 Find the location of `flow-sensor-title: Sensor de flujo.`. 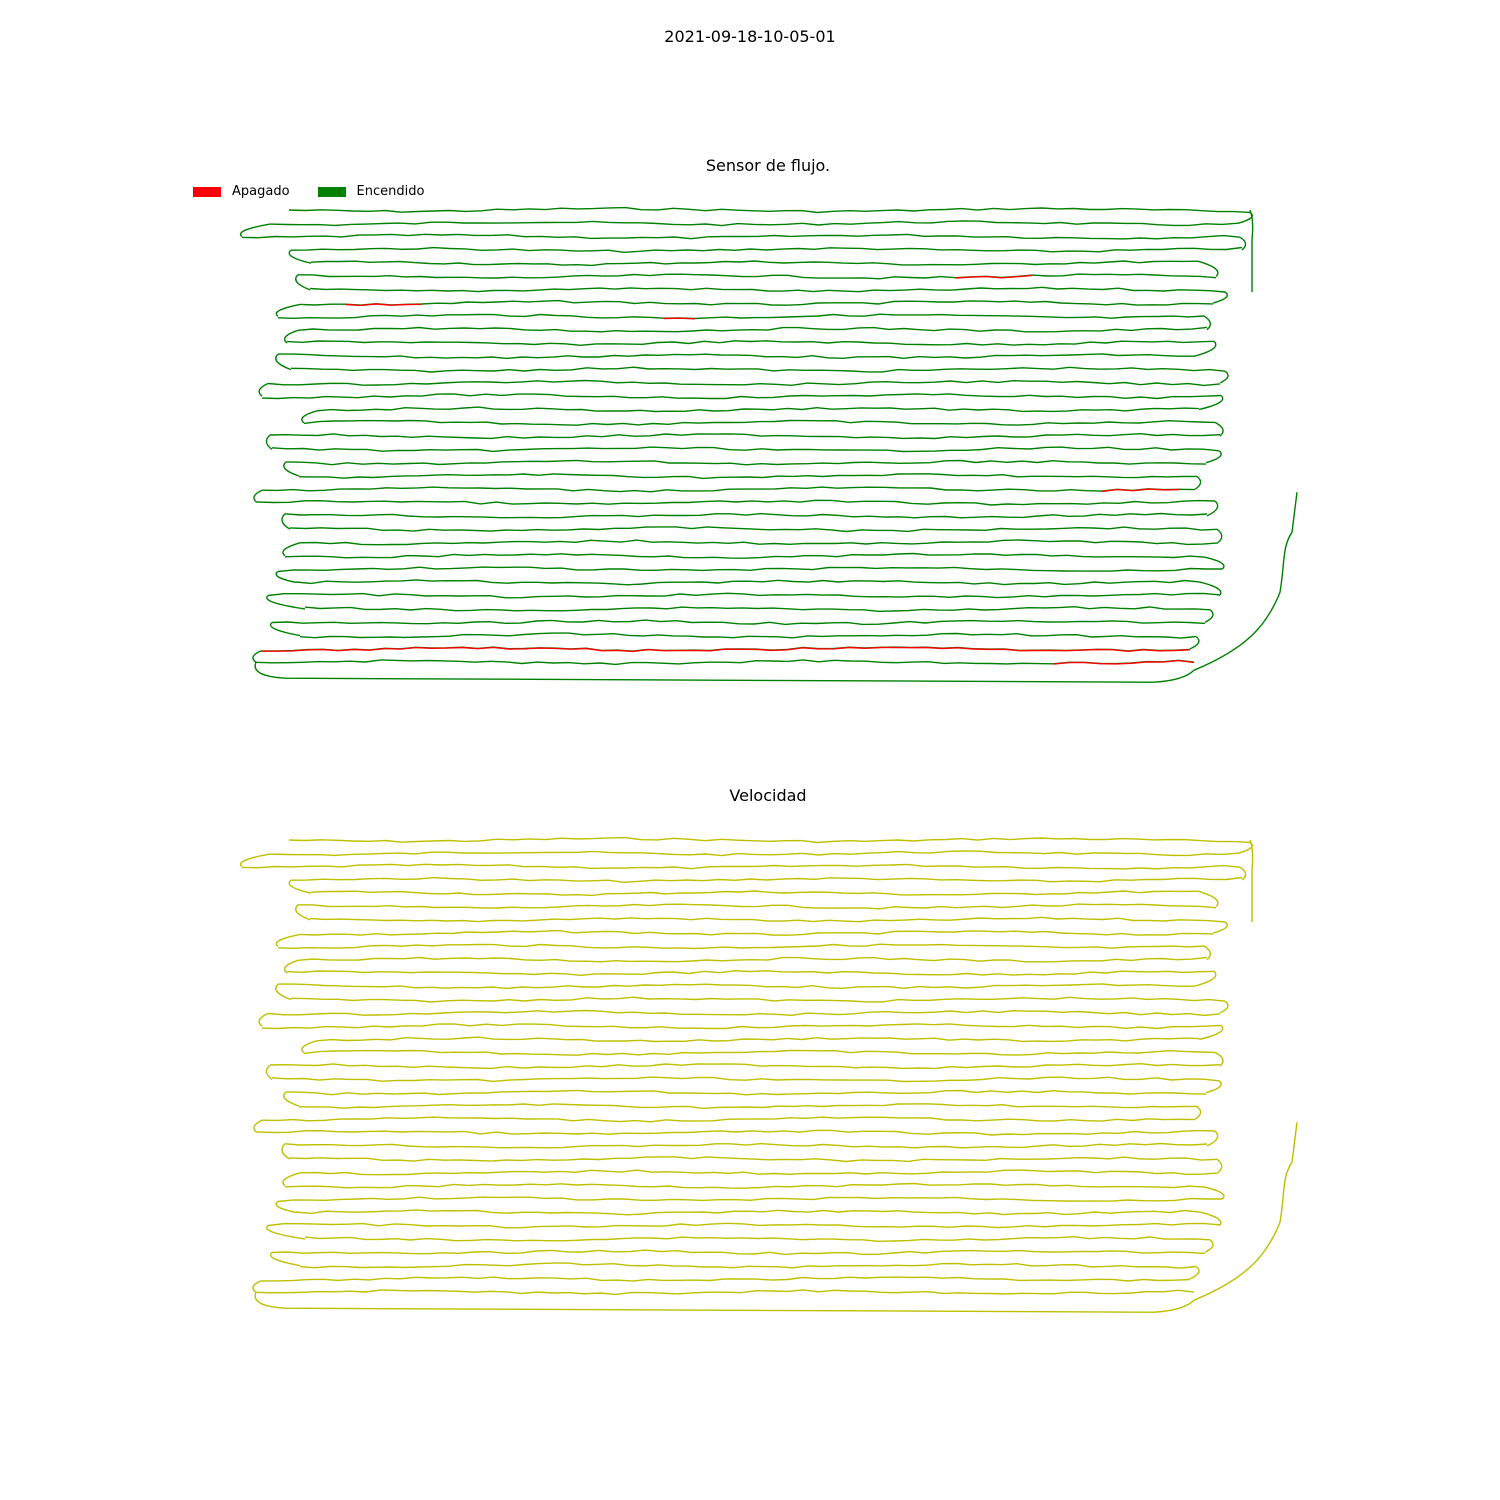

flow-sensor-title: Sensor de flujo. is located at coordinates (768, 165).